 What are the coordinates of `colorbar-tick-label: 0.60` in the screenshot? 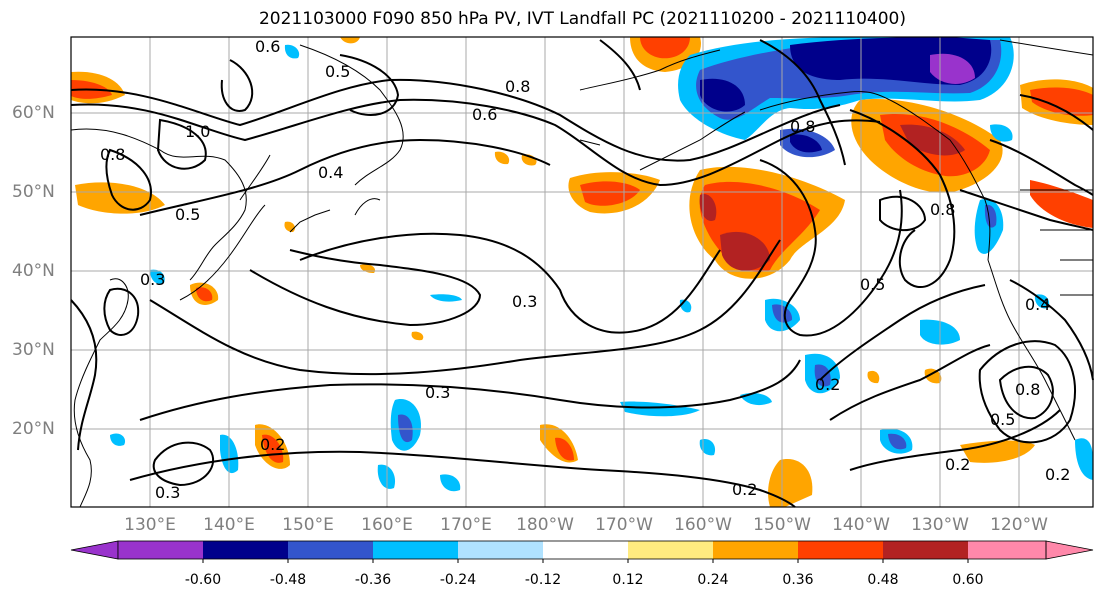 It's located at (968, 580).